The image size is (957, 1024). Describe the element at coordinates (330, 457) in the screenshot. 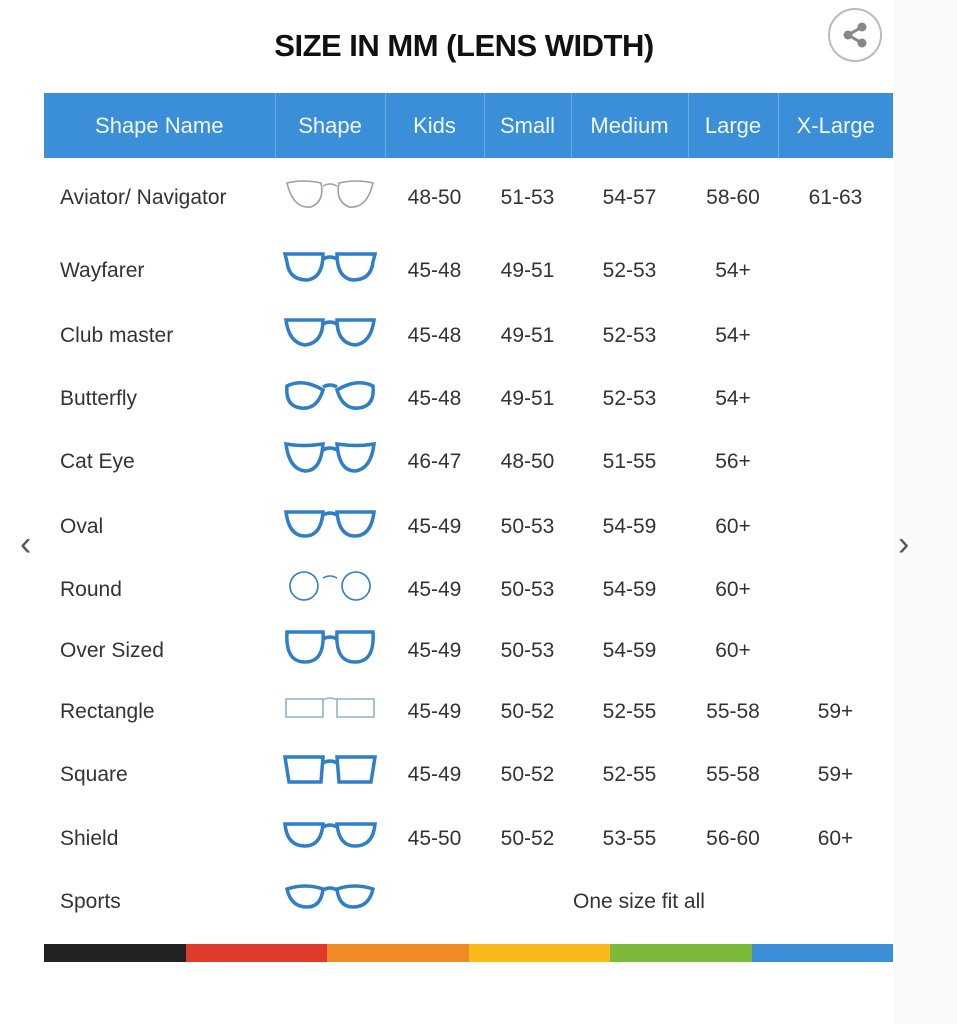

I see `cateye-glasses-icon` at that location.